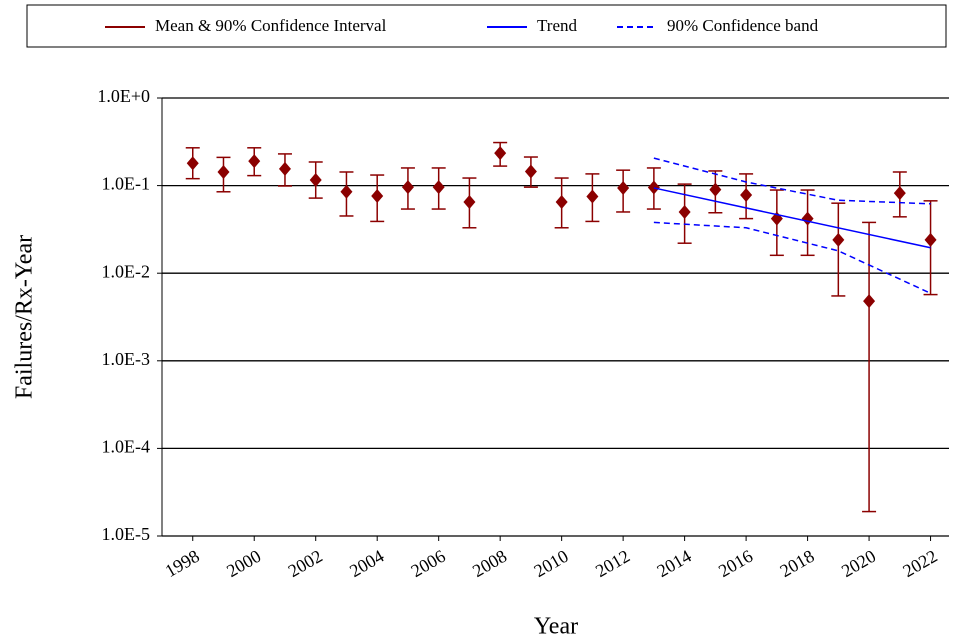  What do you see at coordinates (796, 563) in the screenshot?
I see `x-tick-label: 2018` at bounding box center [796, 563].